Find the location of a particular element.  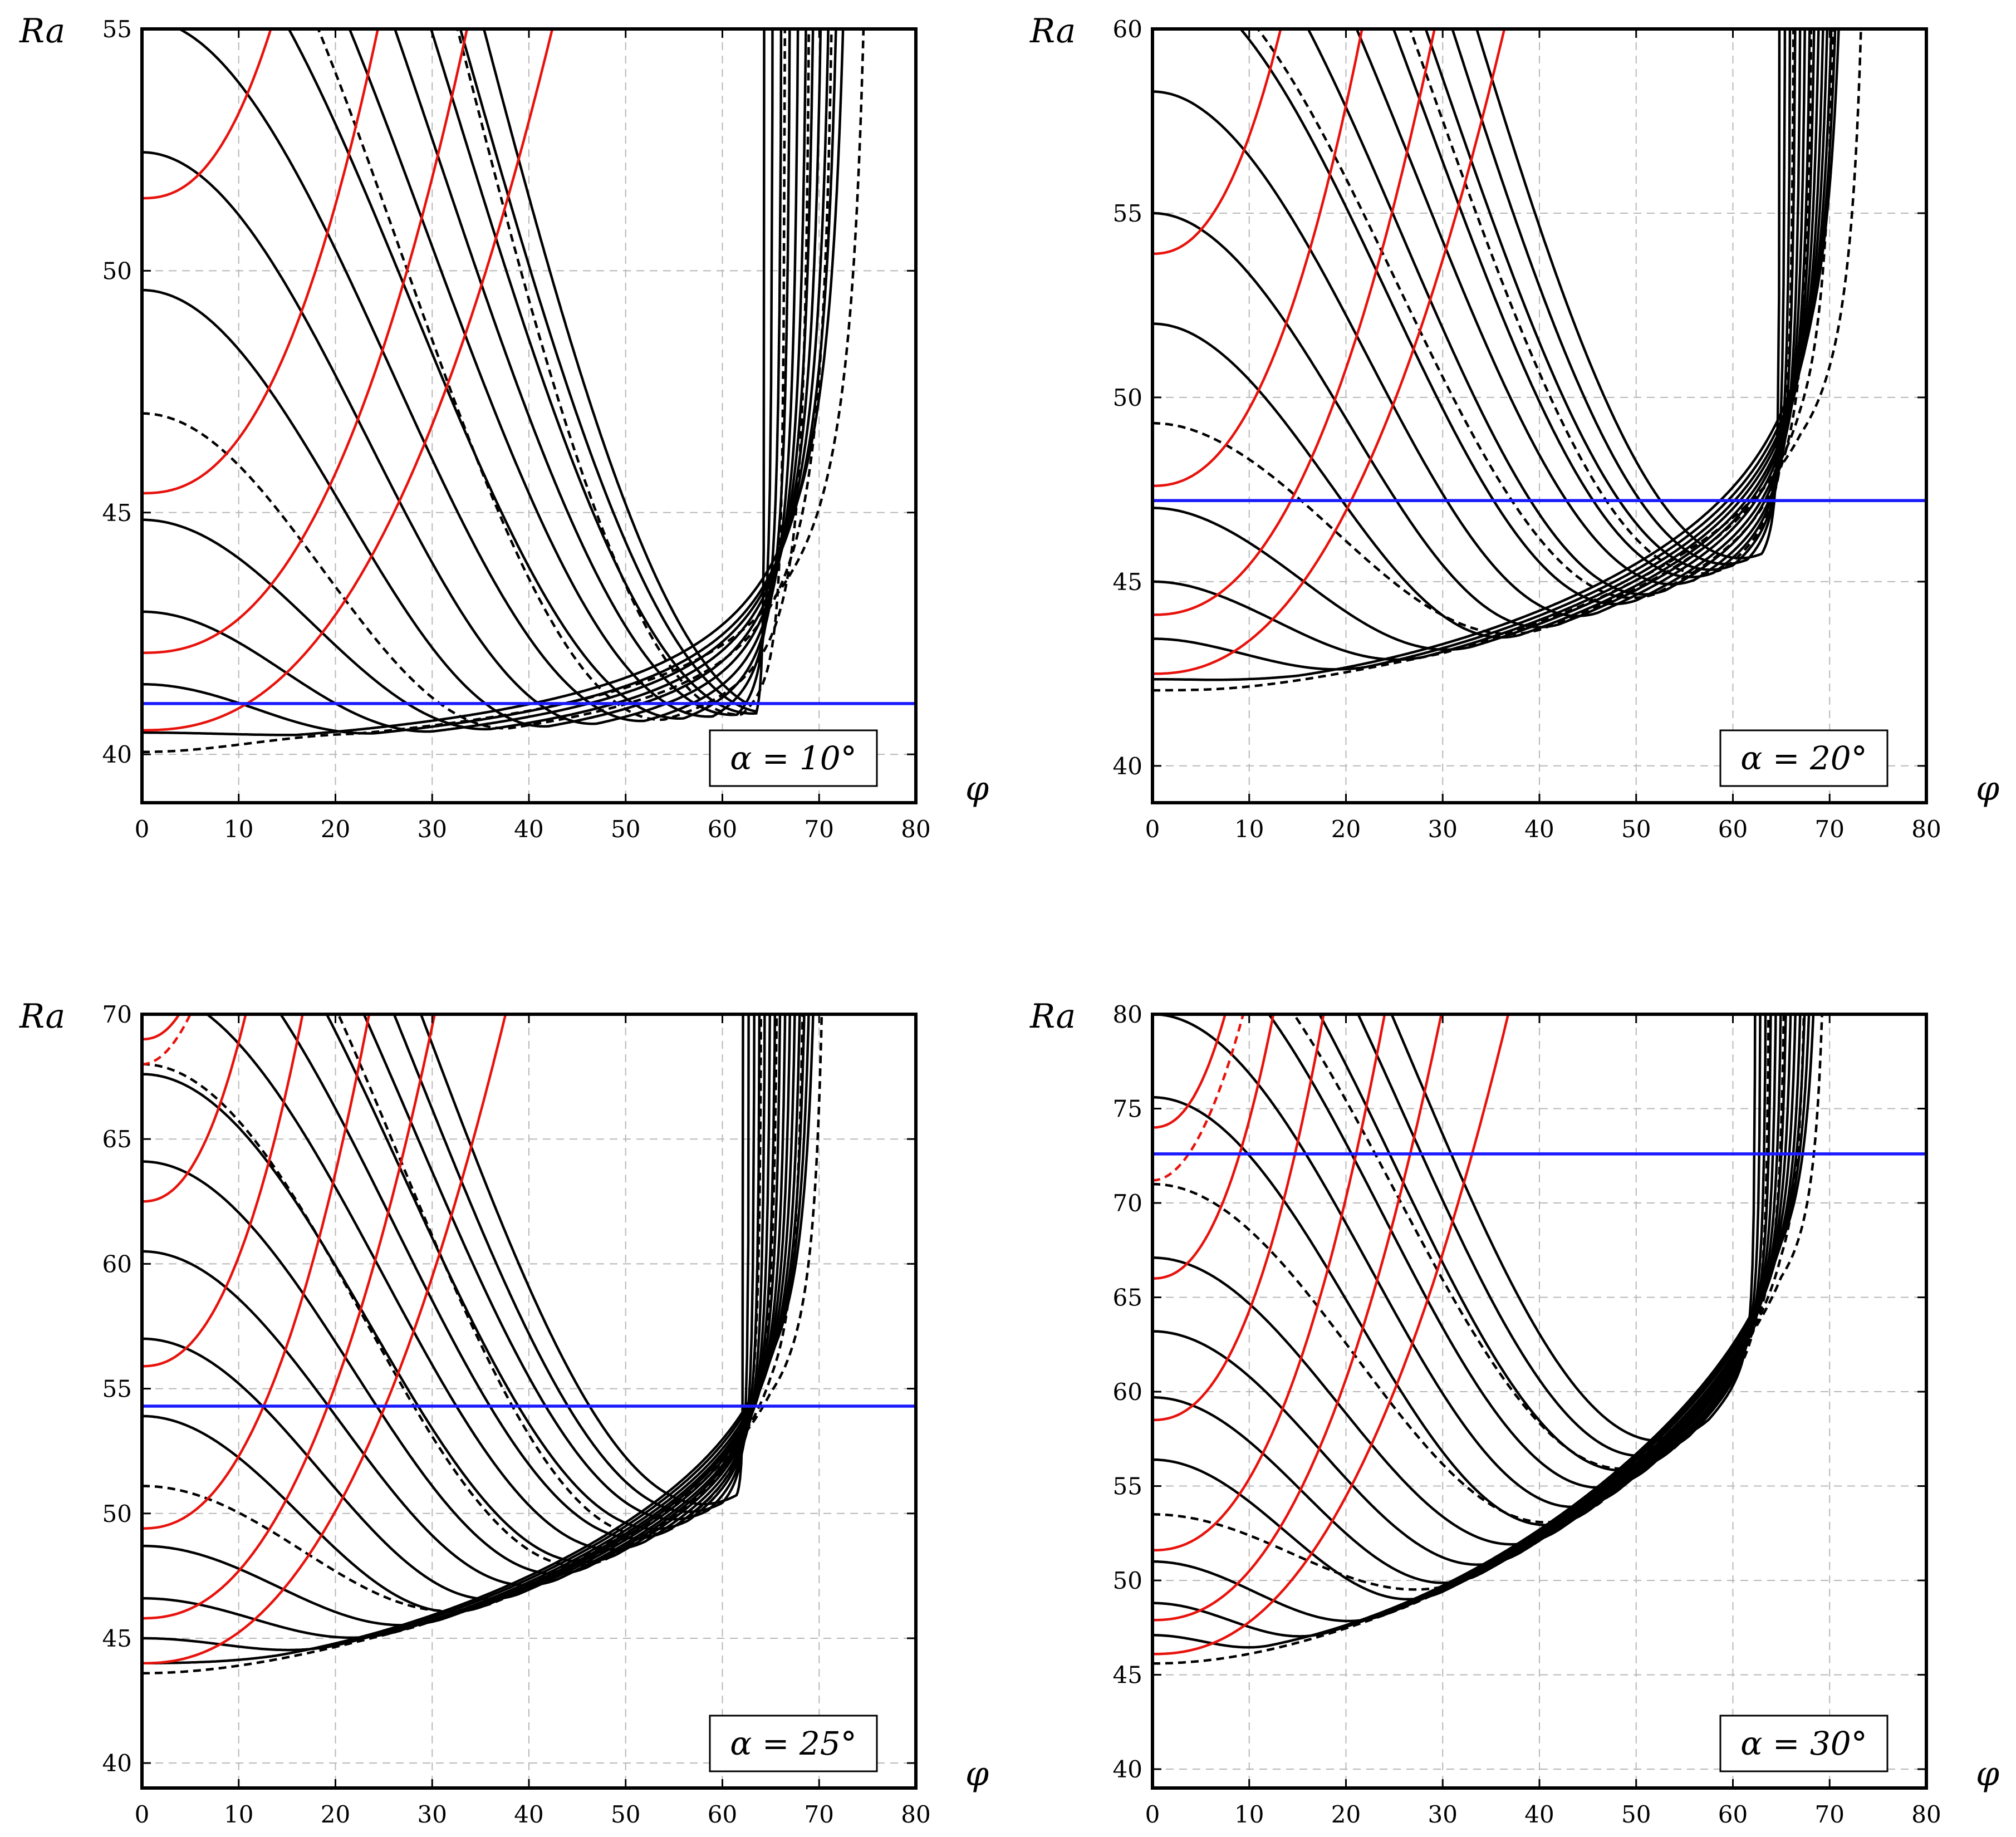

p2-xtick-label-0: 0 is located at coordinates (142, 1814).